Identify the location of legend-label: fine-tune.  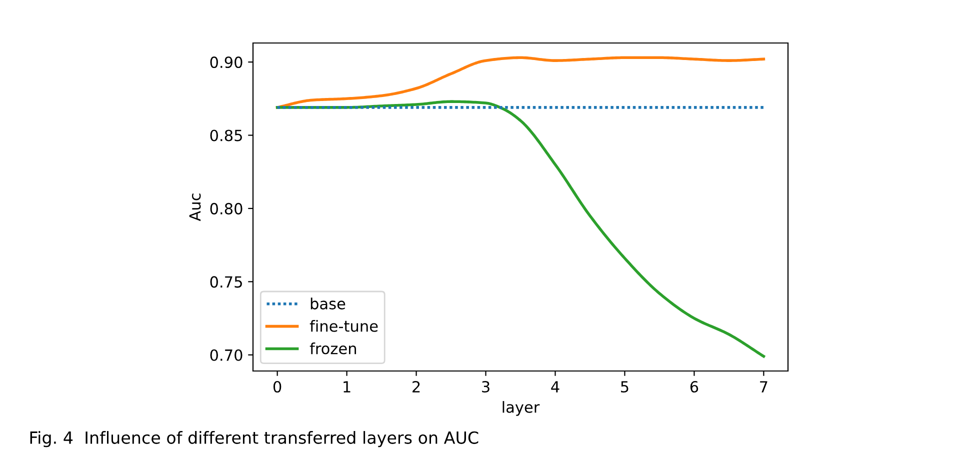
(344, 326).